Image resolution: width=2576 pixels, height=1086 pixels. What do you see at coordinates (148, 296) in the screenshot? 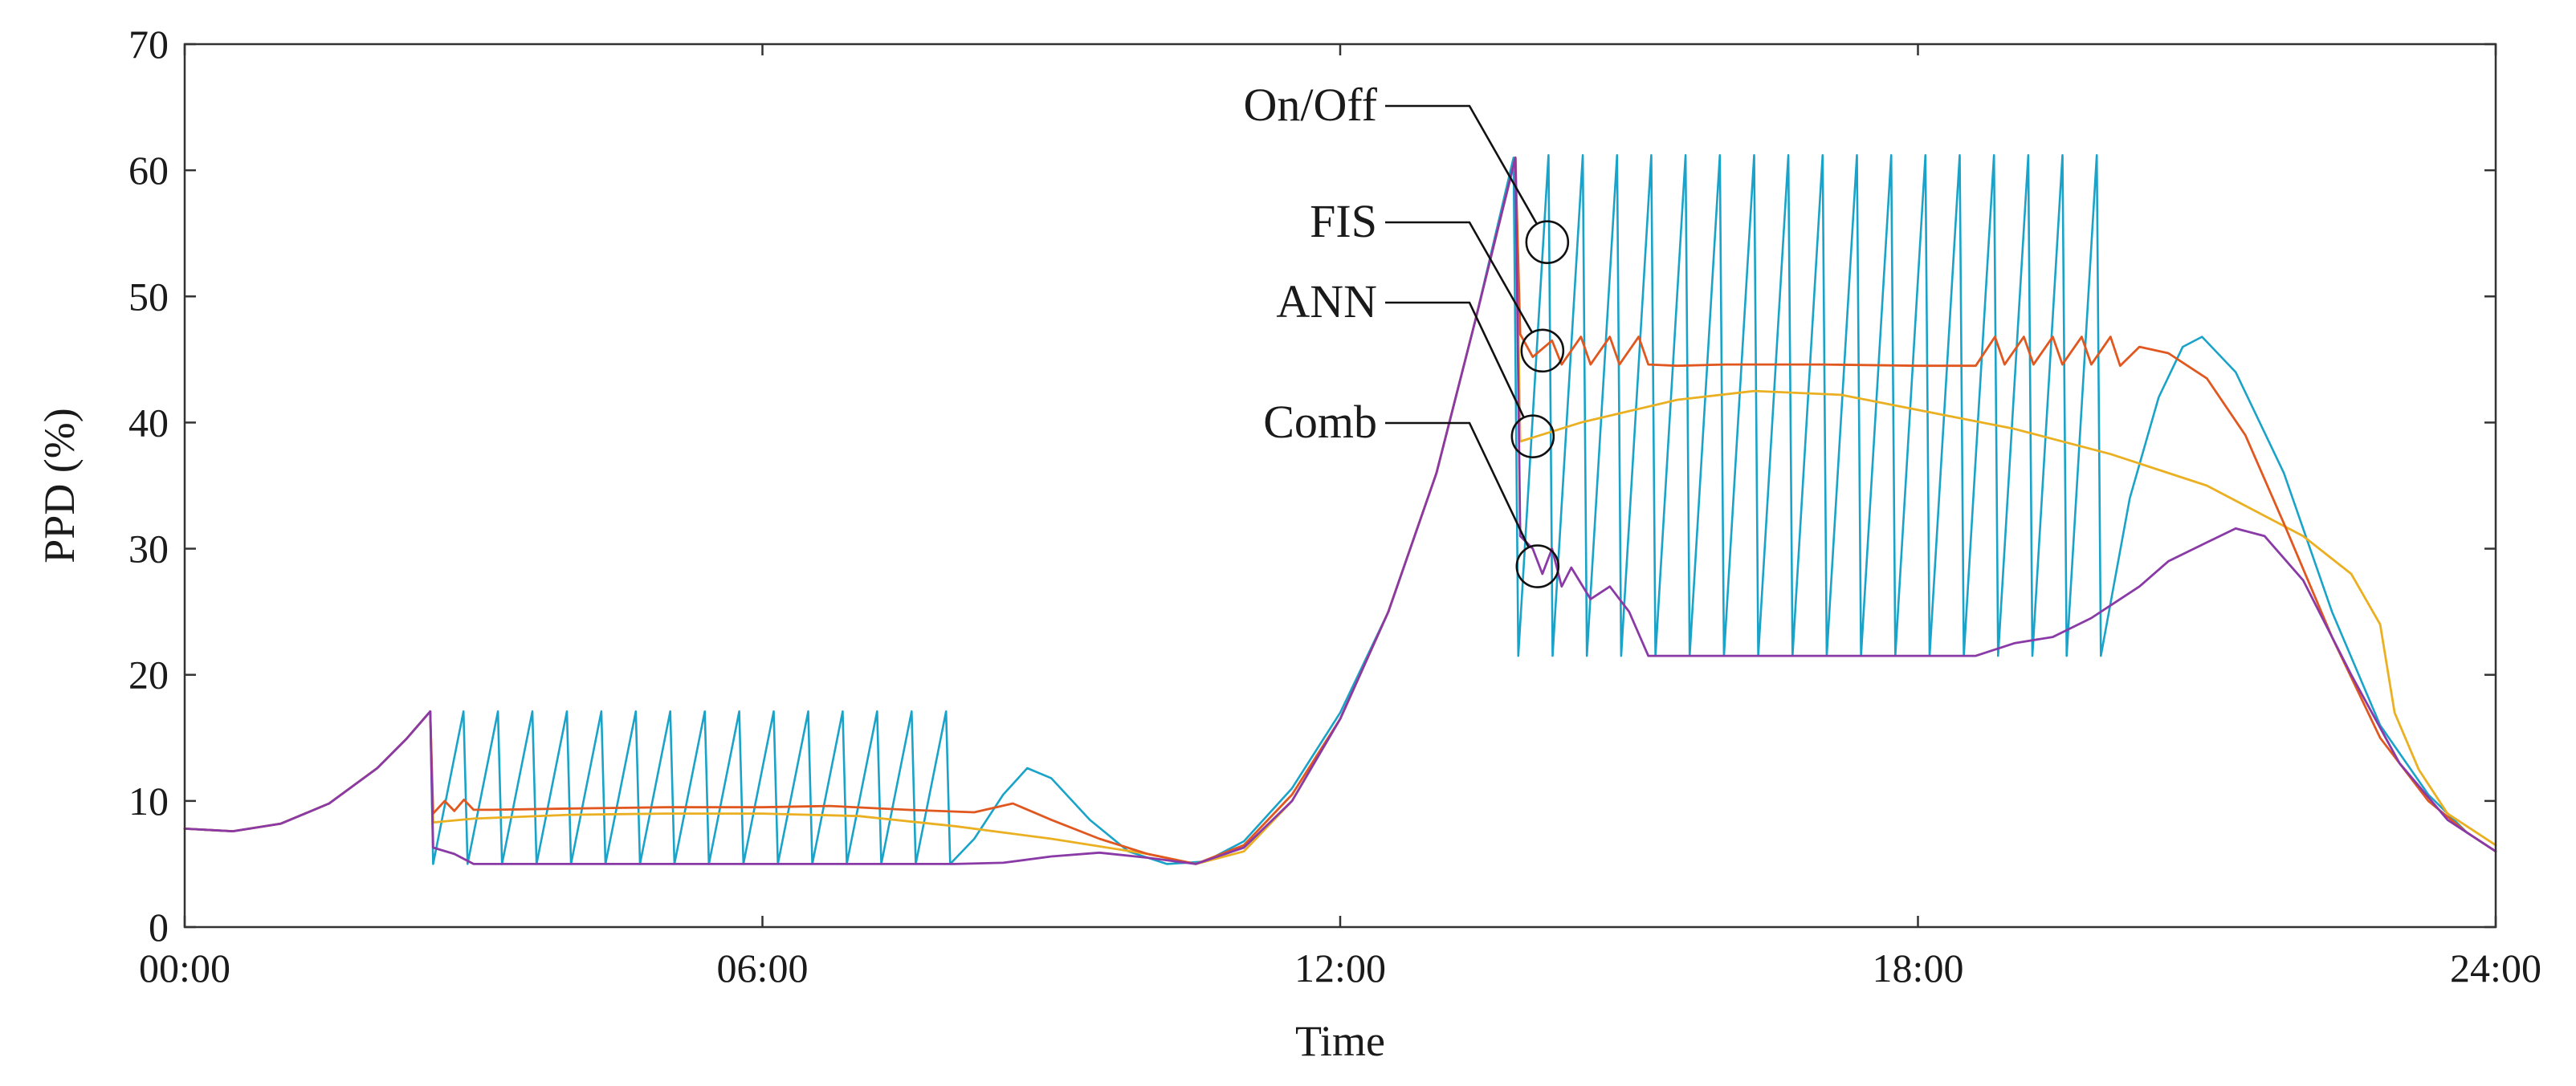
I see `y-tick-label: 50` at bounding box center [148, 296].